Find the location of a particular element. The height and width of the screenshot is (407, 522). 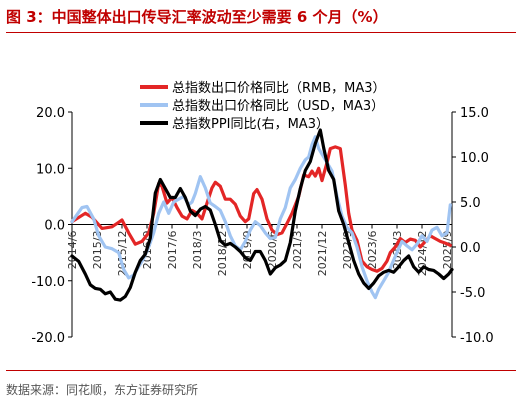

legend-label-rmb: 总指数出口价格同比（RMB，MA3） is located at coordinates (279, 88).